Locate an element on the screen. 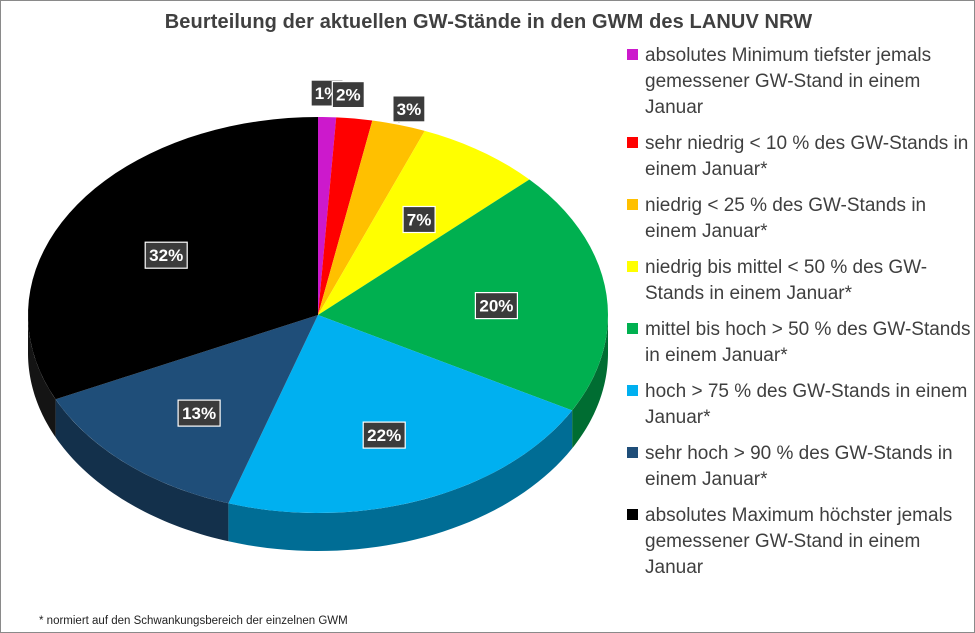 The width and height of the screenshot is (975, 633). data-label-4: 7% is located at coordinates (419, 220).